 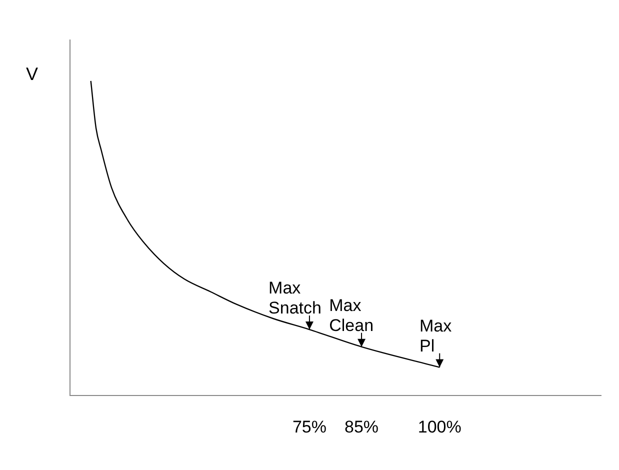 I want to click on x-tick-label: 100%, so click(x=440, y=426).